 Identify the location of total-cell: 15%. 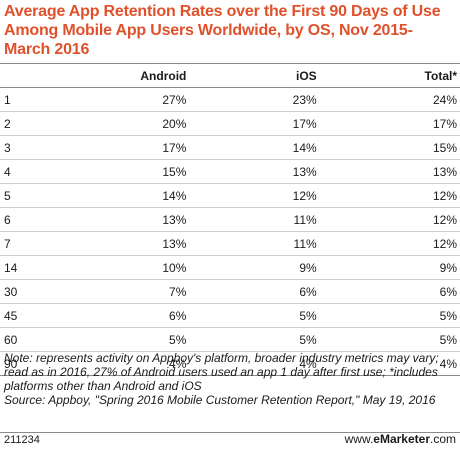
(388, 147).